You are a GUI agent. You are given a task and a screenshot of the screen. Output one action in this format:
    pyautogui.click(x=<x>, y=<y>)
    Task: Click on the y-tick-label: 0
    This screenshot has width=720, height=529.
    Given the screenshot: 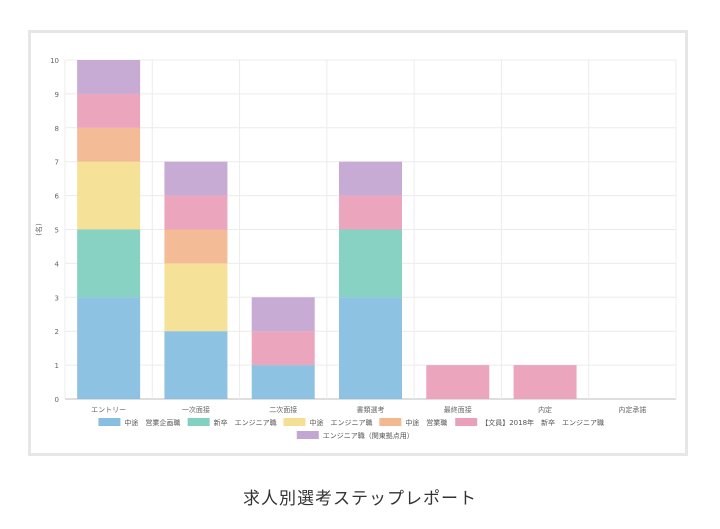 What is the action you would take?
    pyautogui.click(x=57, y=400)
    